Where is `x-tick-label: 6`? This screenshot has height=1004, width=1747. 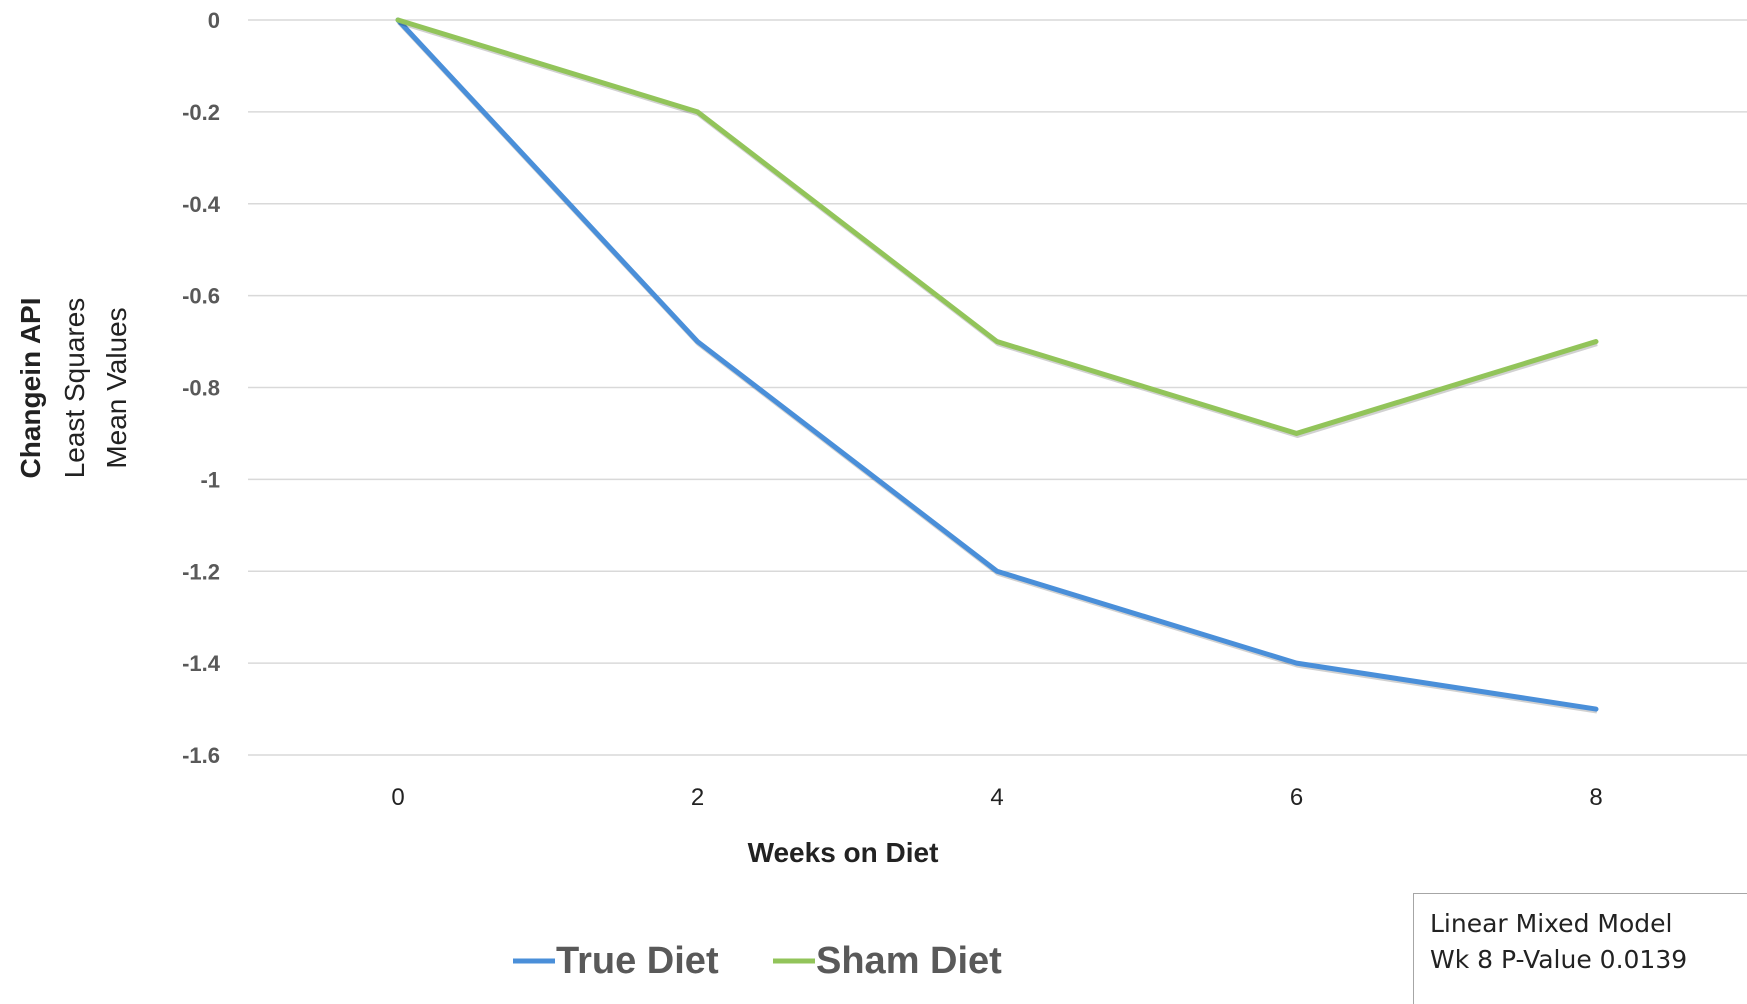 x-tick-label: 6 is located at coordinates (1296, 797).